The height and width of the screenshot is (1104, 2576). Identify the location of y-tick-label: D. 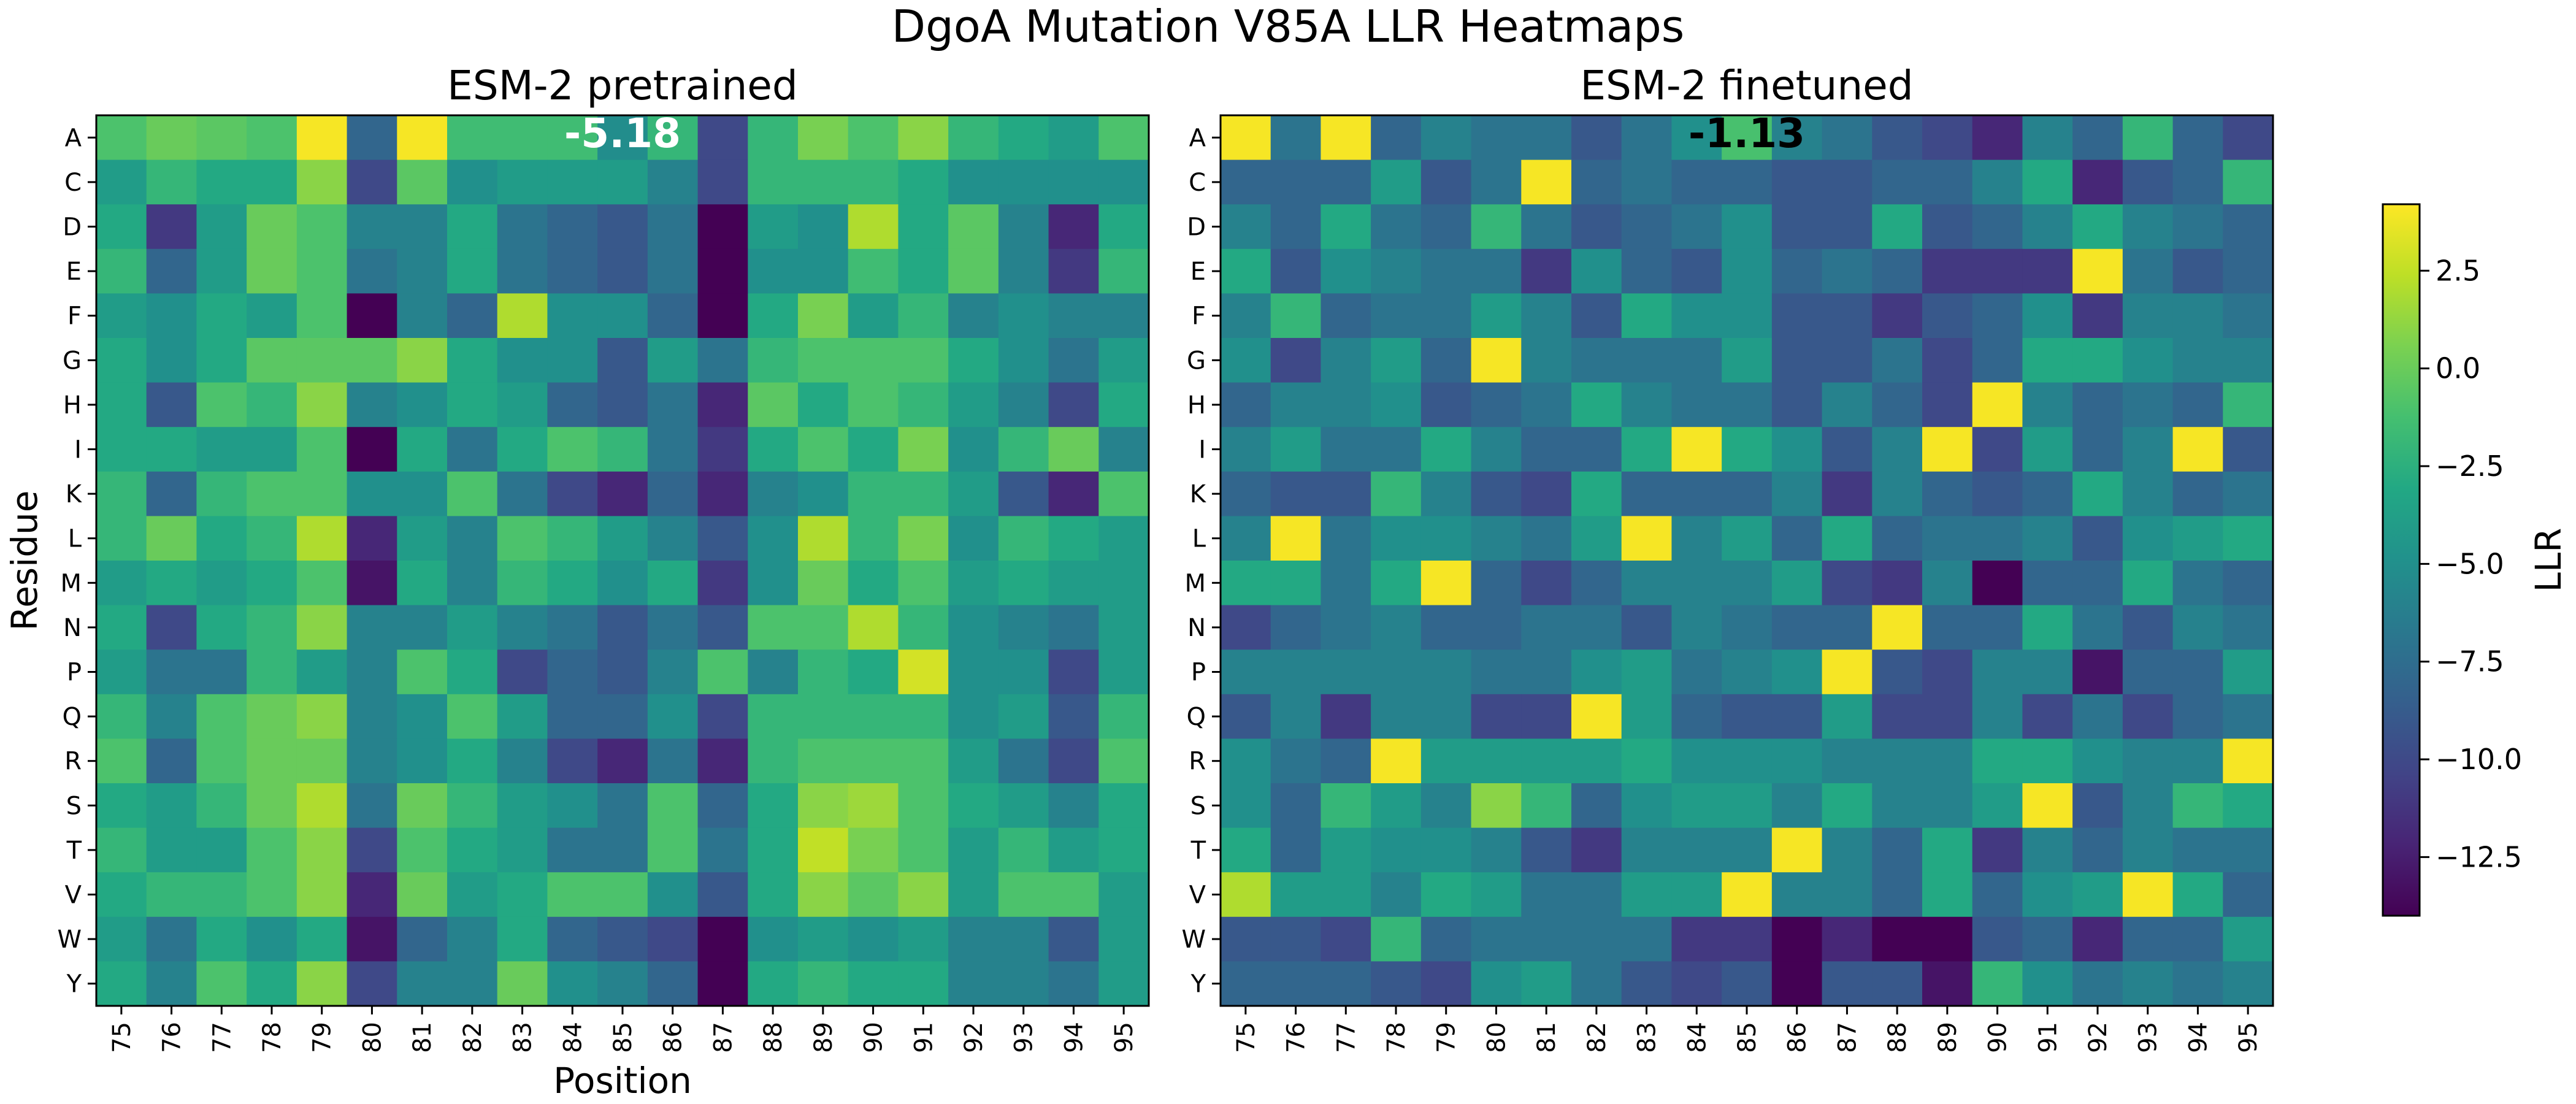
(72, 227).